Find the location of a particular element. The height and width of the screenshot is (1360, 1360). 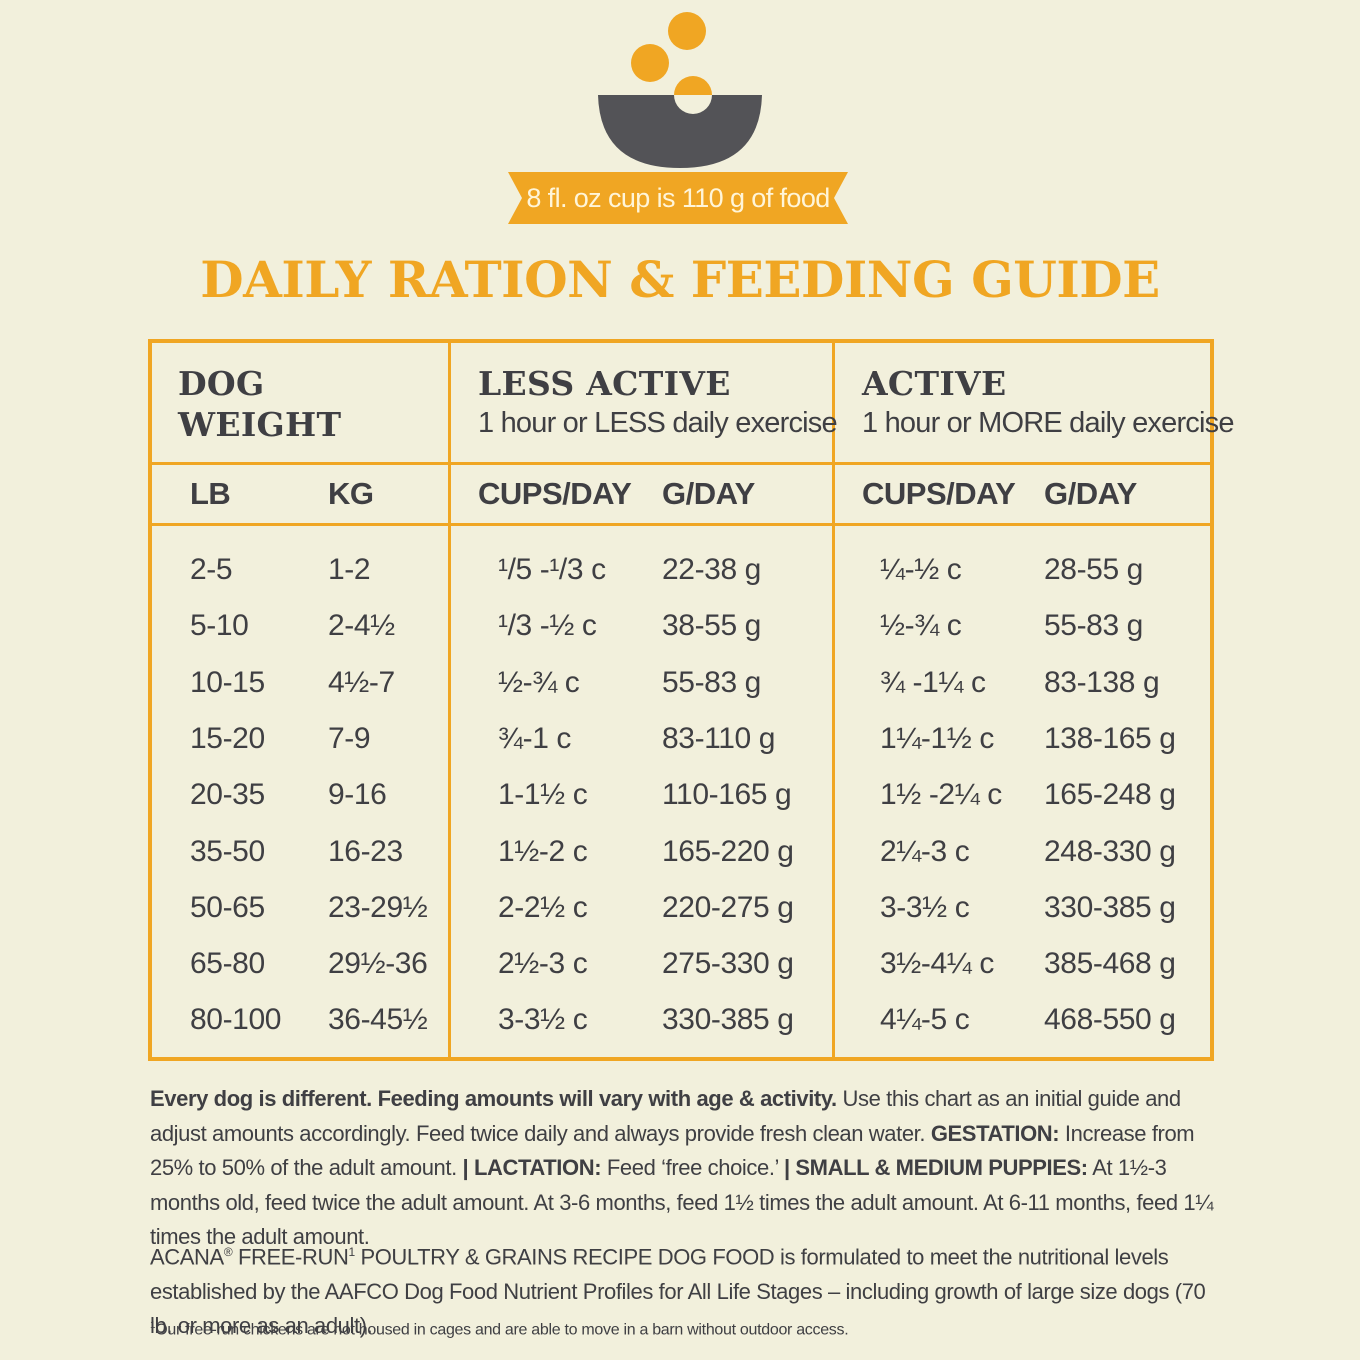

table-cell: 23-29½ is located at coordinates (378, 907).